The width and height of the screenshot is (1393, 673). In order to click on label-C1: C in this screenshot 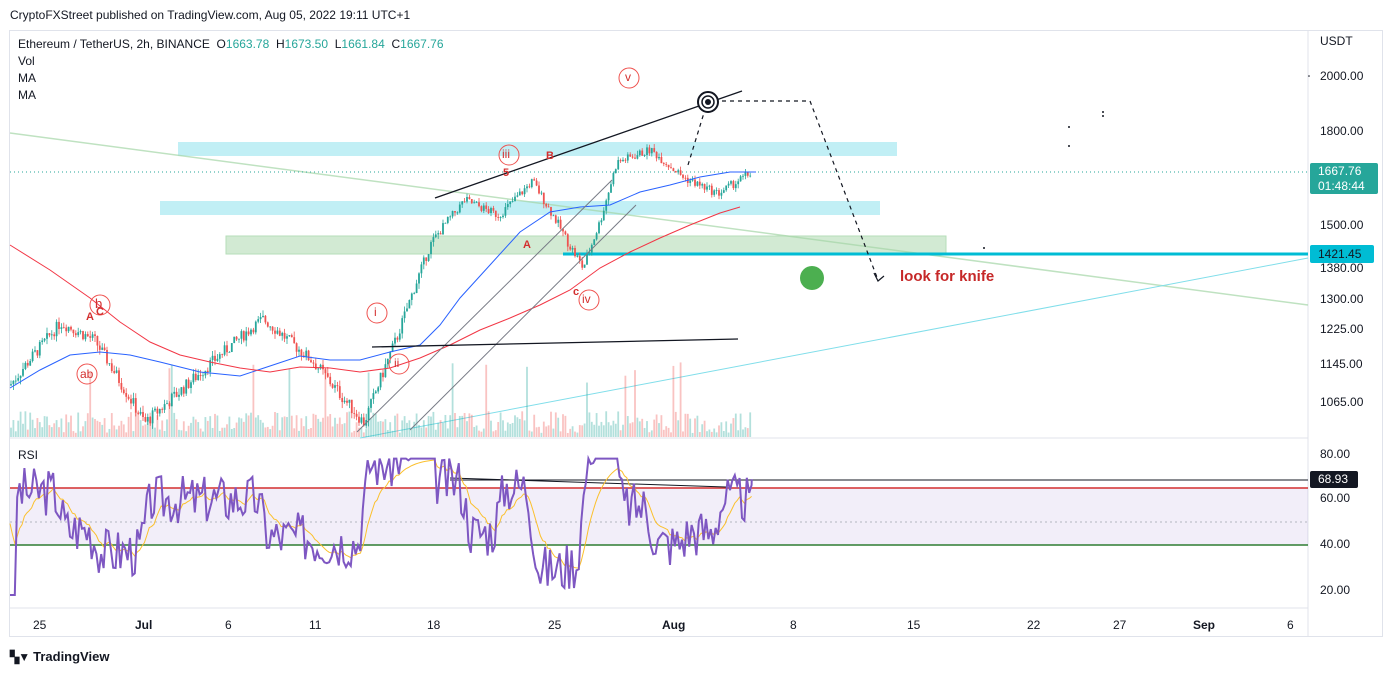, I will do `click(100, 312)`.